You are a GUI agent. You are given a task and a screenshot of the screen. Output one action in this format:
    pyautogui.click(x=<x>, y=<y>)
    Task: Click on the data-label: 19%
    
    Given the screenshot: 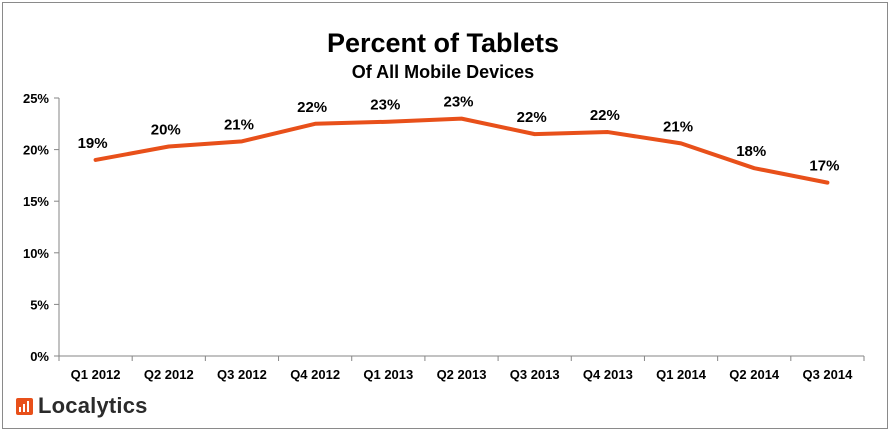 What is the action you would take?
    pyautogui.click(x=93, y=143)
    